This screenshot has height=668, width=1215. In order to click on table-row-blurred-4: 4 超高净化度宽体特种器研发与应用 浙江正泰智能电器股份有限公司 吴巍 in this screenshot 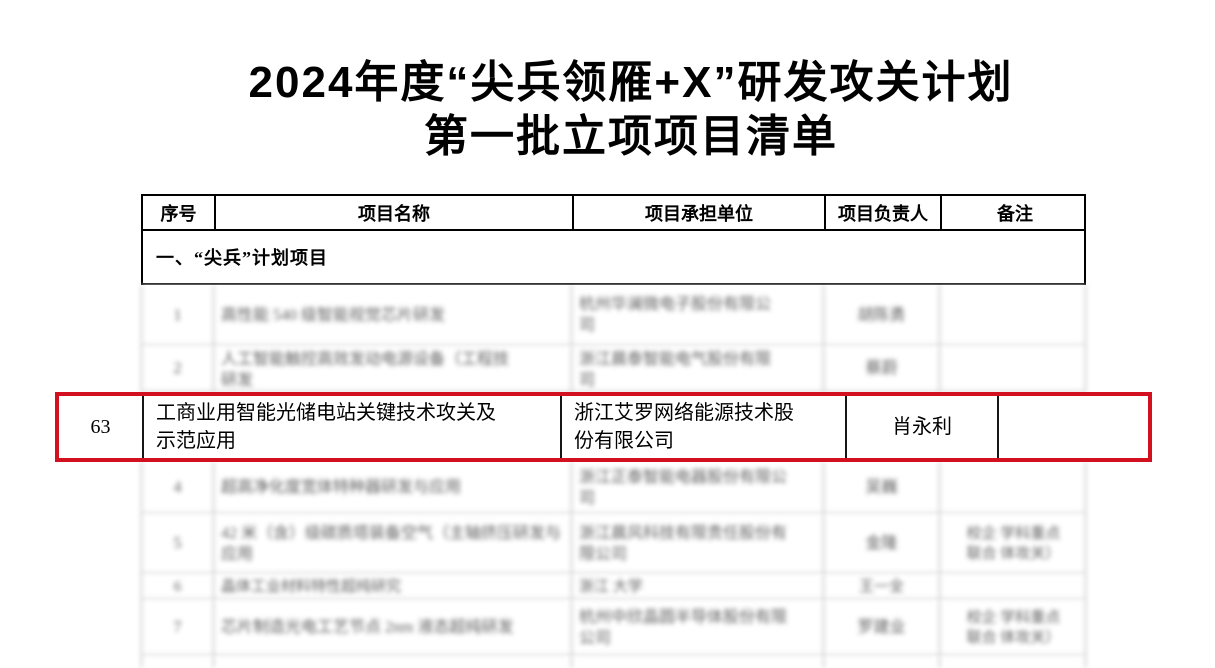, I will do `click(613, 488)`.